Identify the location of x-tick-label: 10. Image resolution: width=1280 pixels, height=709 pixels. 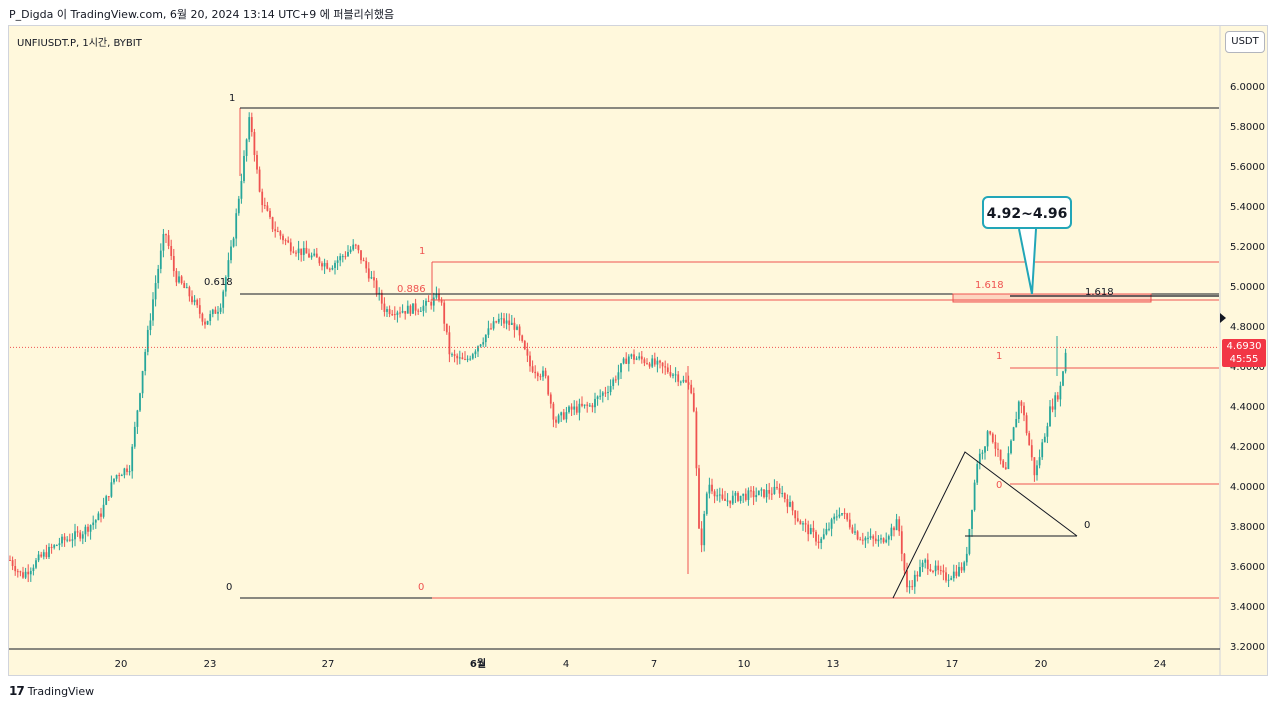
(744, 664).